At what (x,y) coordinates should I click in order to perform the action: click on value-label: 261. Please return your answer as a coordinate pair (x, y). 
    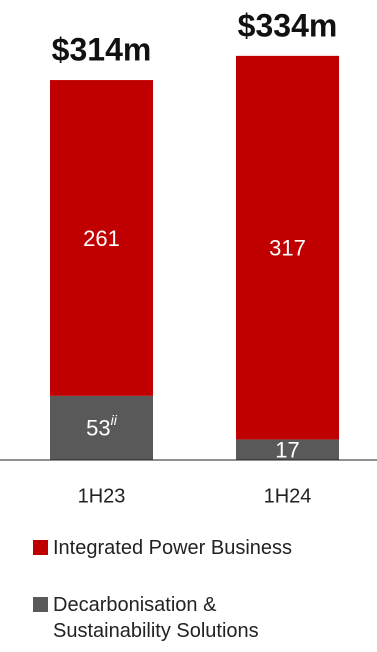
    Looking at the image, I should click on (101, 238).